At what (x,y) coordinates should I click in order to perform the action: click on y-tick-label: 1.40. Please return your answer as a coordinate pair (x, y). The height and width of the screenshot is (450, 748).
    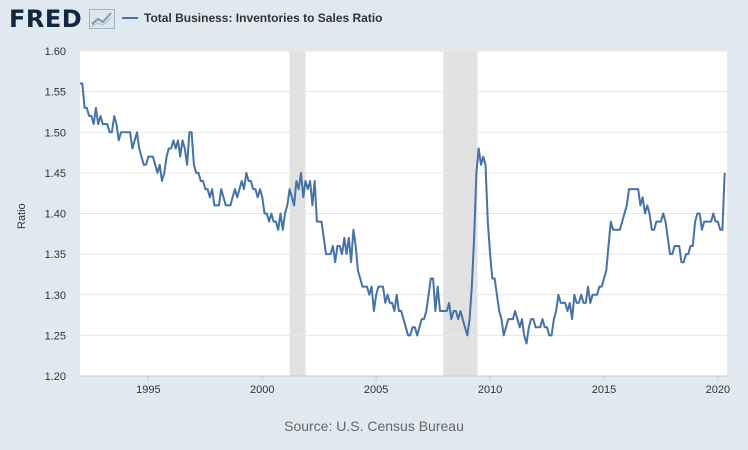
    Looking at the image, I should click on (55, 215).